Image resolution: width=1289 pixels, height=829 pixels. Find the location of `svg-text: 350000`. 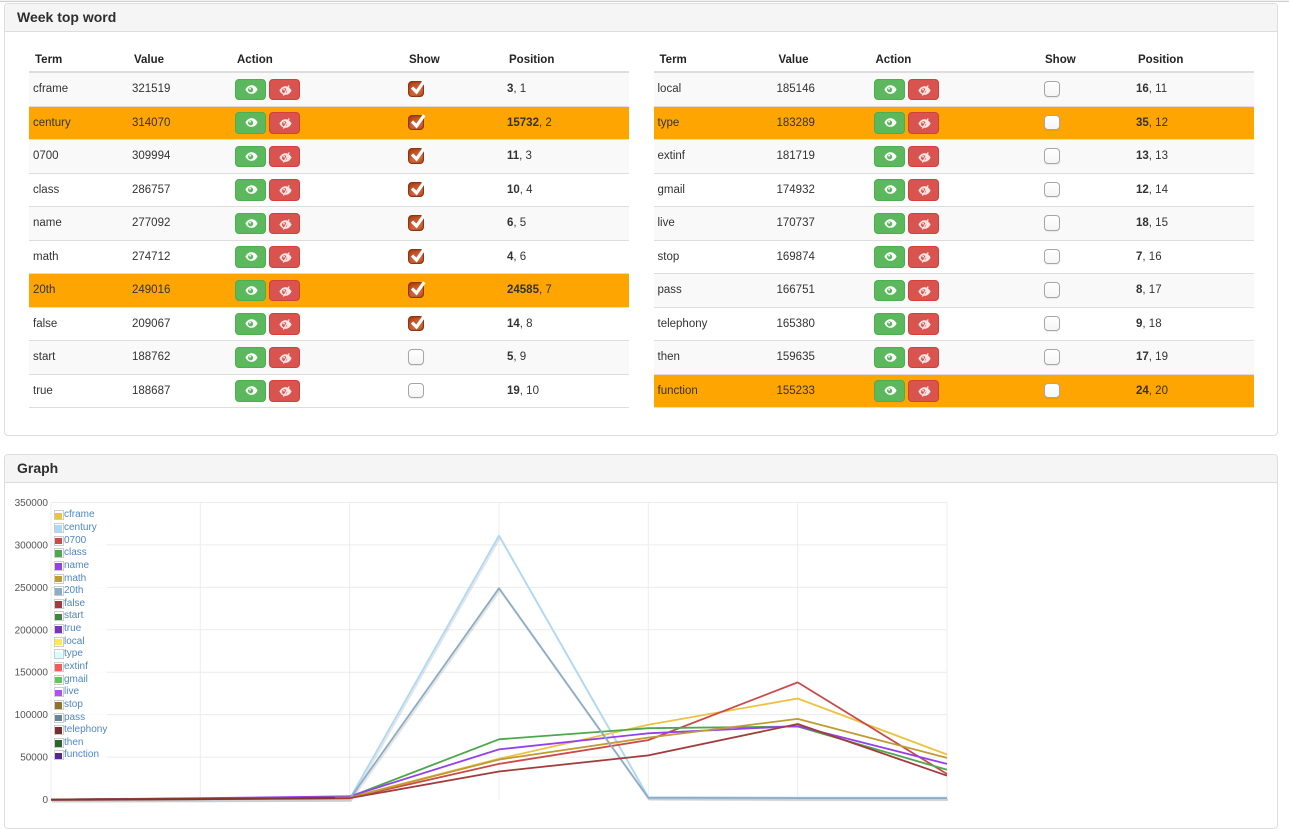

svg-text: 350000 is located at coordinates (32, 503).